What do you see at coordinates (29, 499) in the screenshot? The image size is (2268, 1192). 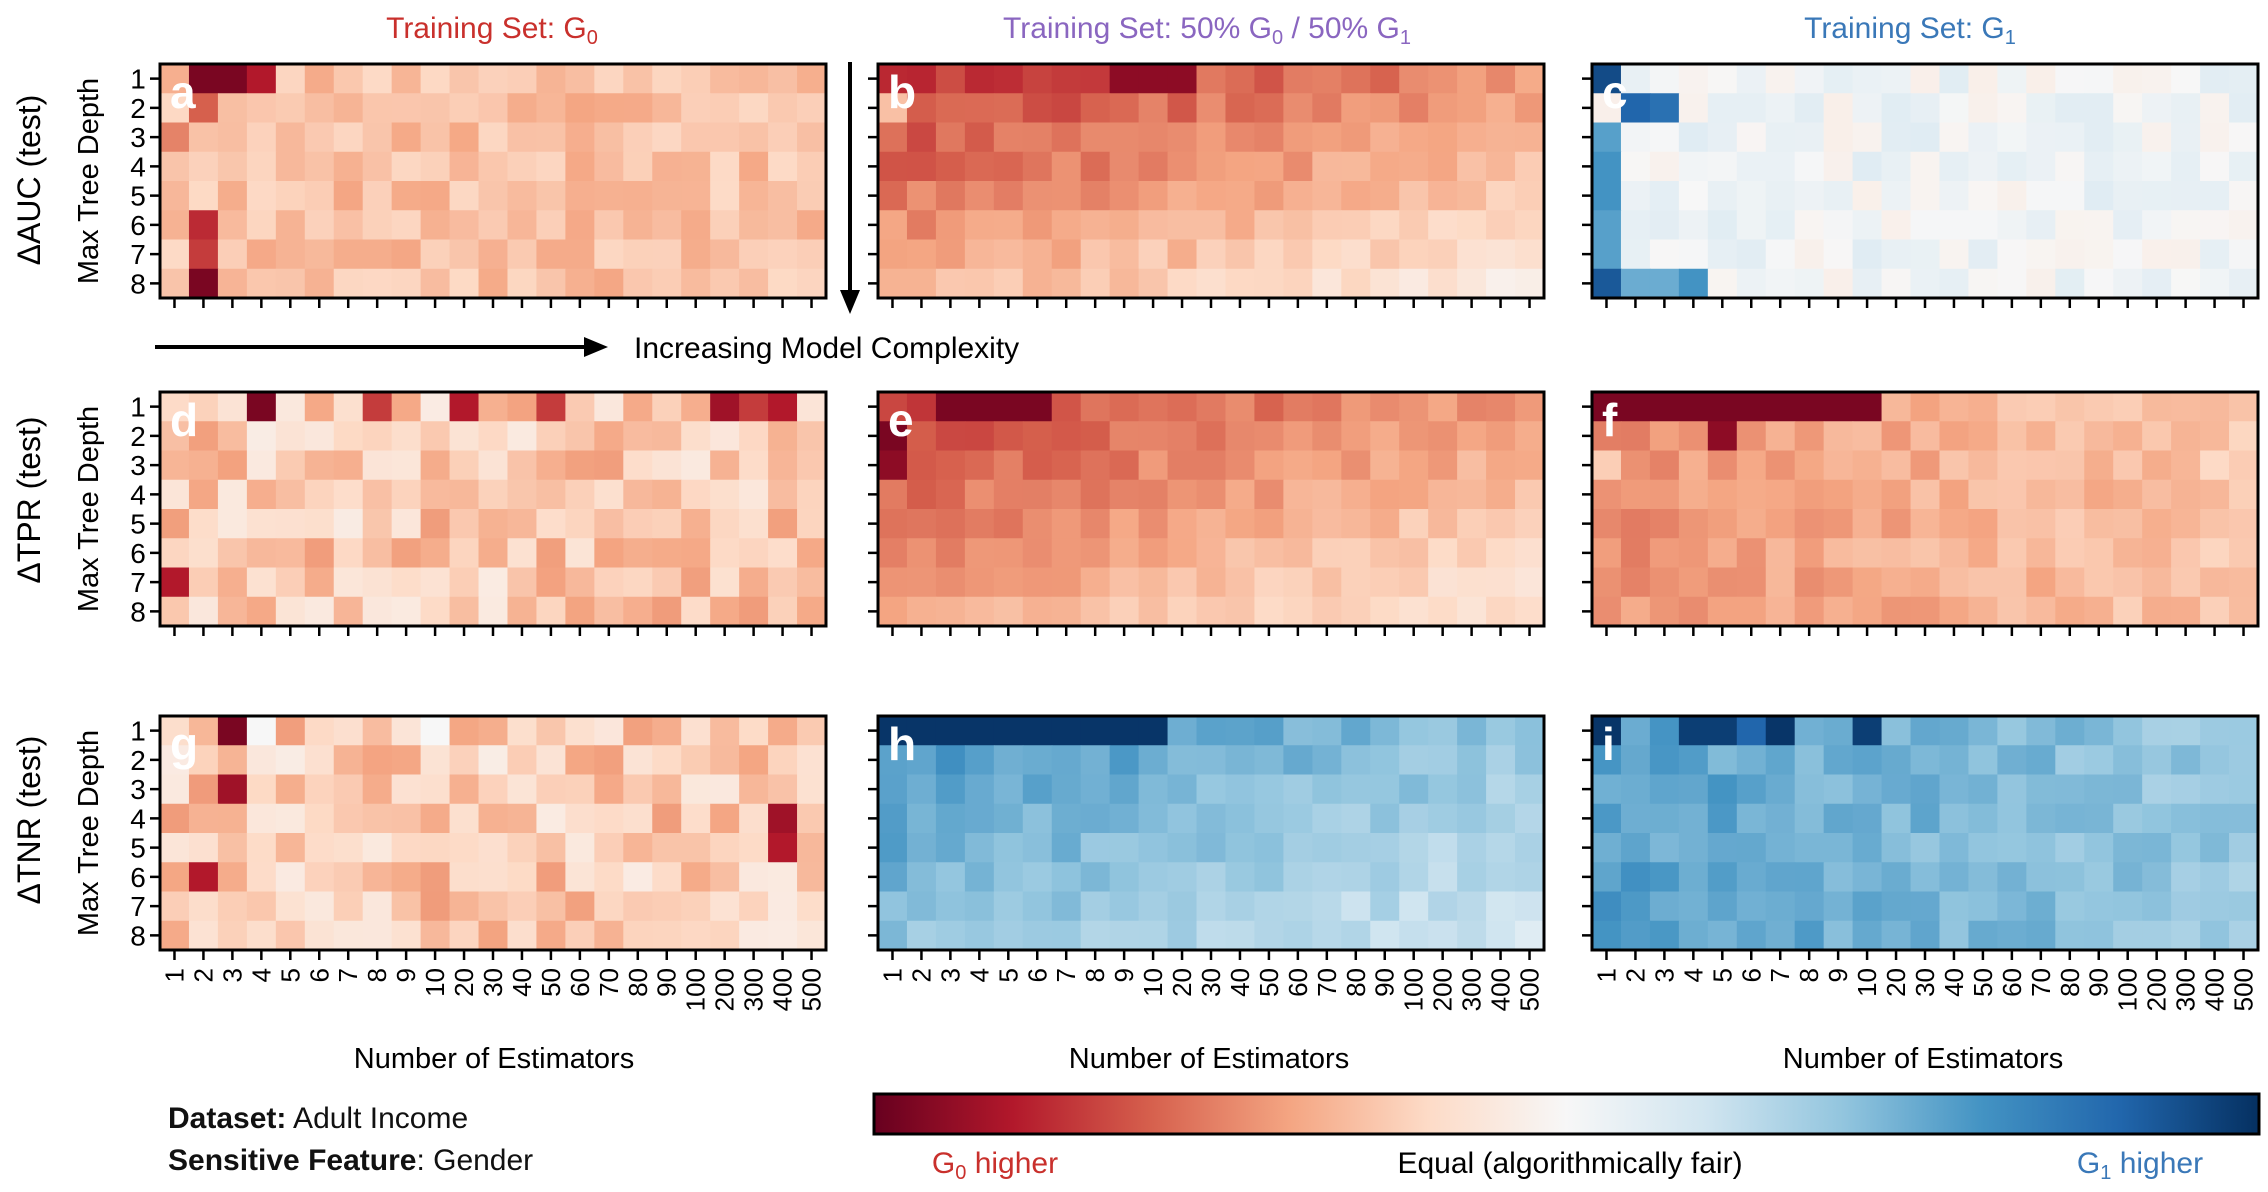 I see `row-label-tpr: ΔTPR (test)` at bounding box center [29, 499].